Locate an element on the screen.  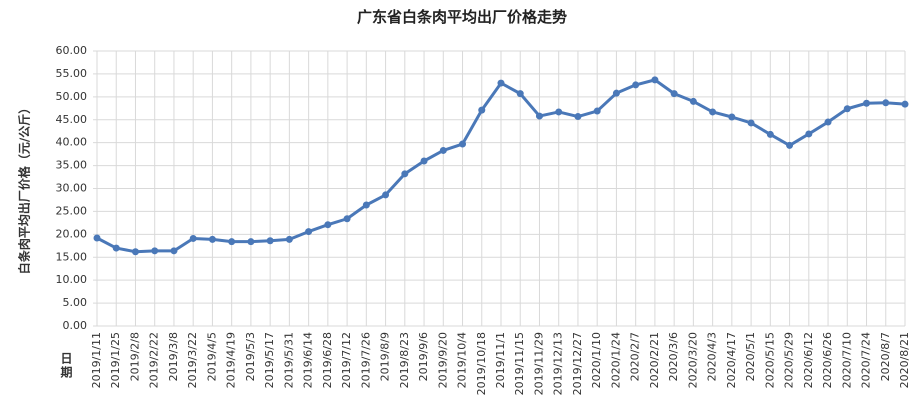
x-tick-label: 2020/6/12 is located at coordinates (808, 360).